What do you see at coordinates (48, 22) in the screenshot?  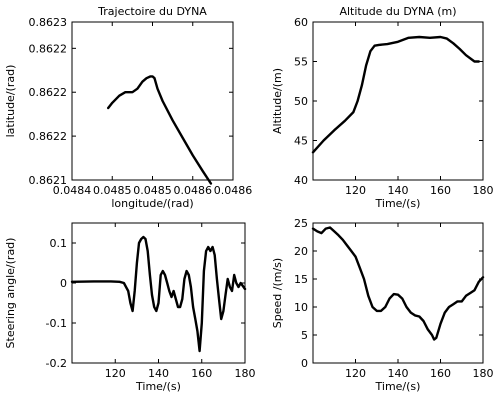 I see `y-tick-label: 0.8623` at bounding box center [48, 22].